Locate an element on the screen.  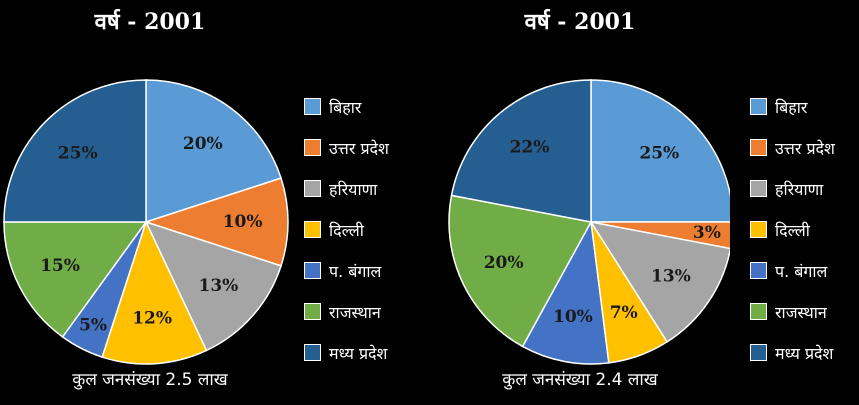
total-population-left: कुल जनसंख्या 2.5 लाख is located at coordinates (150, 380).